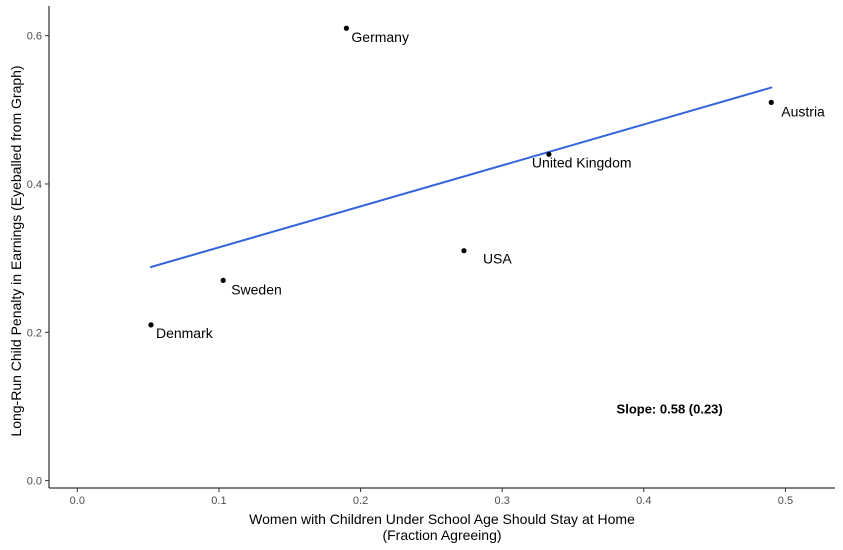 The image size is (843, 550). What do you see at coordinates (582, 162) in the screenshot?
I see `point-label: United Kingdom` at bounding box center [582, 162].